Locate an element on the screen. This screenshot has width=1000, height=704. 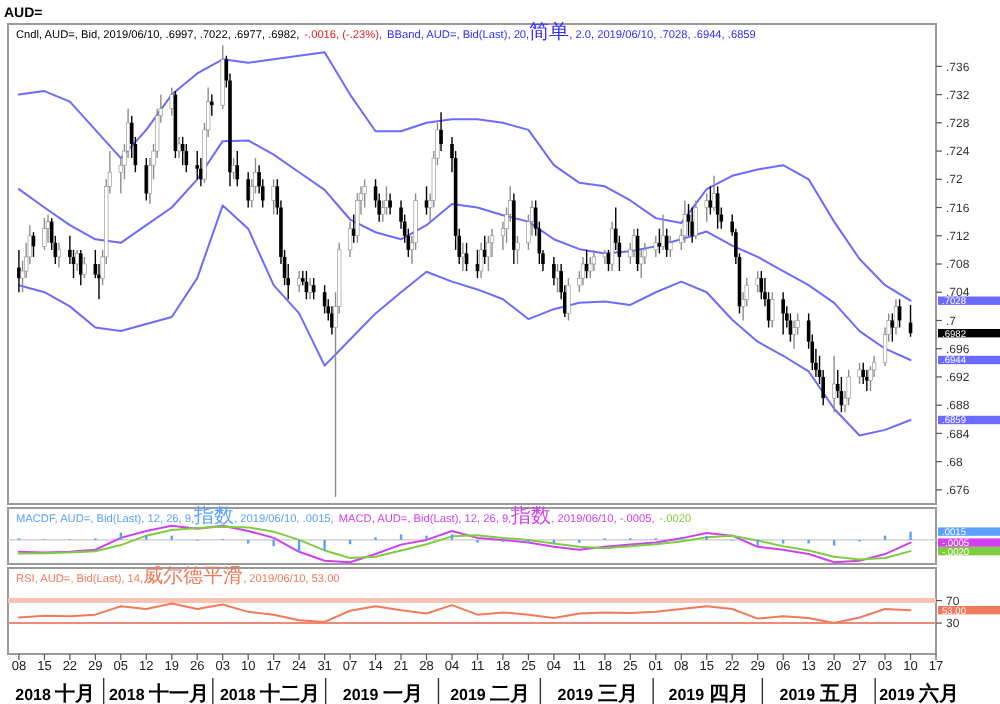
text: 2019 二月 is located at coordinates (490, 694).